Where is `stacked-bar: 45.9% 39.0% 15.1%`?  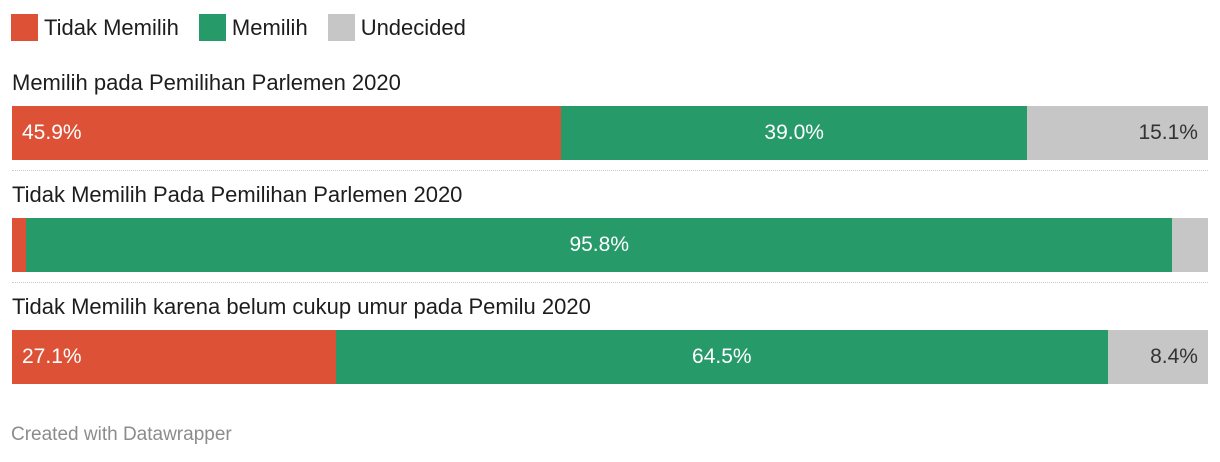
stacked-bar: 45.9% 39.0% 15.1% is located at coordinates (610, 133).